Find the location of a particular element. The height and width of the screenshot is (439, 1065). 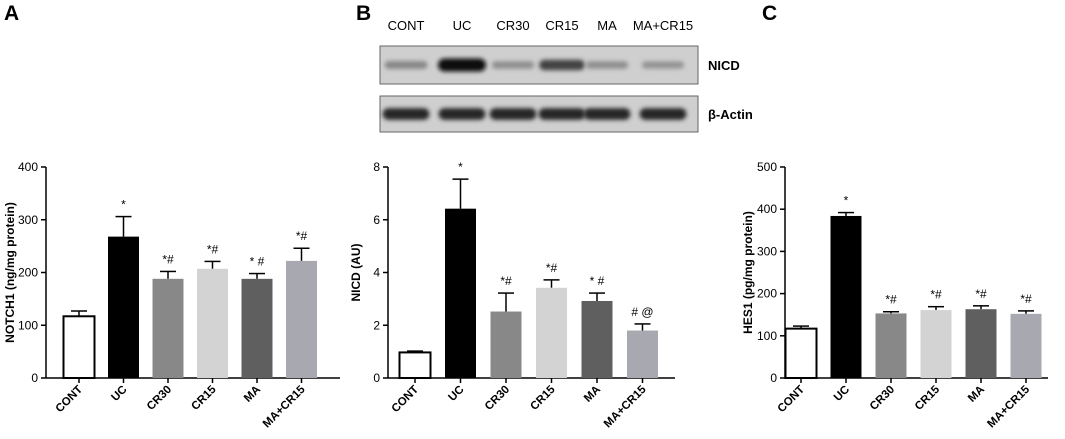

significance-label: # @ is located at coordinates (642, 312).